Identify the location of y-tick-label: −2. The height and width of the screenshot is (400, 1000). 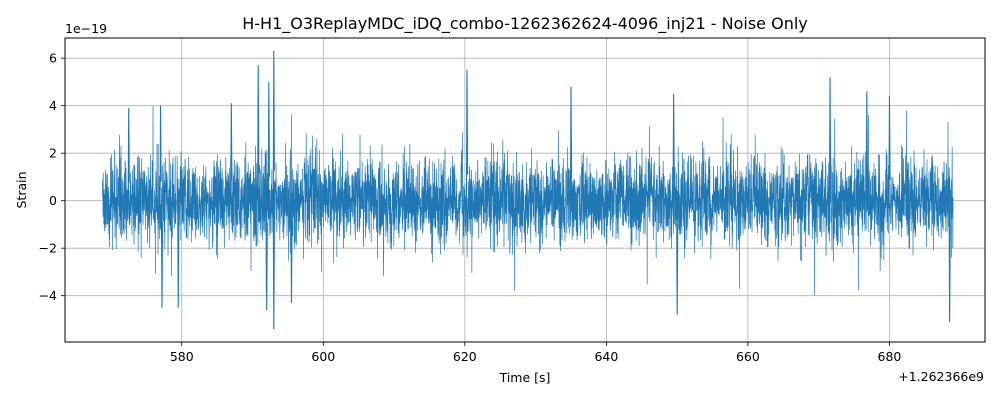
(48, 248).